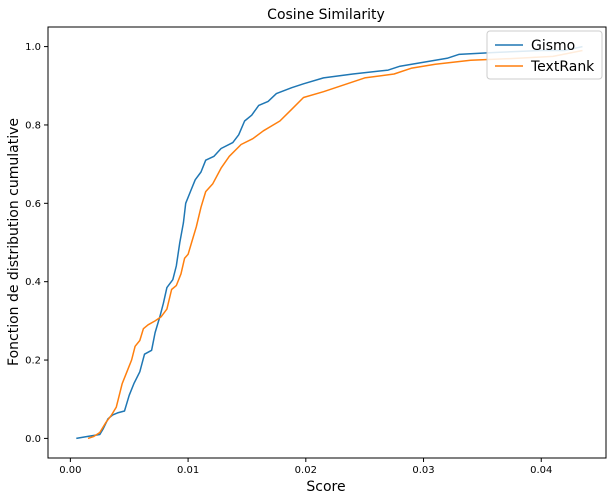  What do you see at coordinates (423, 470) in the screenshot?
I see `x-tick-label: 0.03` at bounding box center [423, 470].